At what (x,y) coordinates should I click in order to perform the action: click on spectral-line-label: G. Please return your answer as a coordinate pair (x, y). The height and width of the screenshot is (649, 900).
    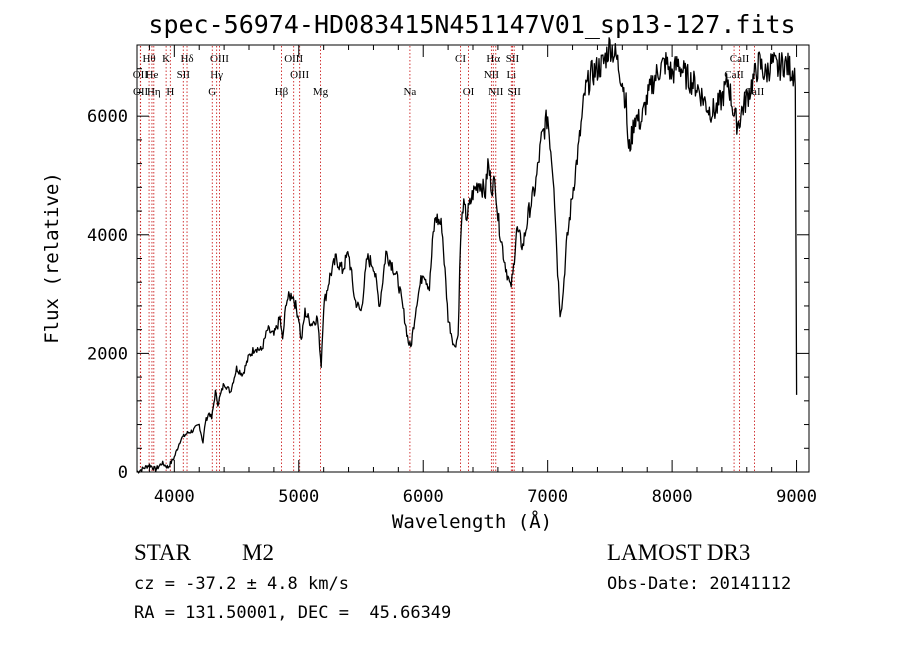
    Looking at the image, I should click on (212, 92).